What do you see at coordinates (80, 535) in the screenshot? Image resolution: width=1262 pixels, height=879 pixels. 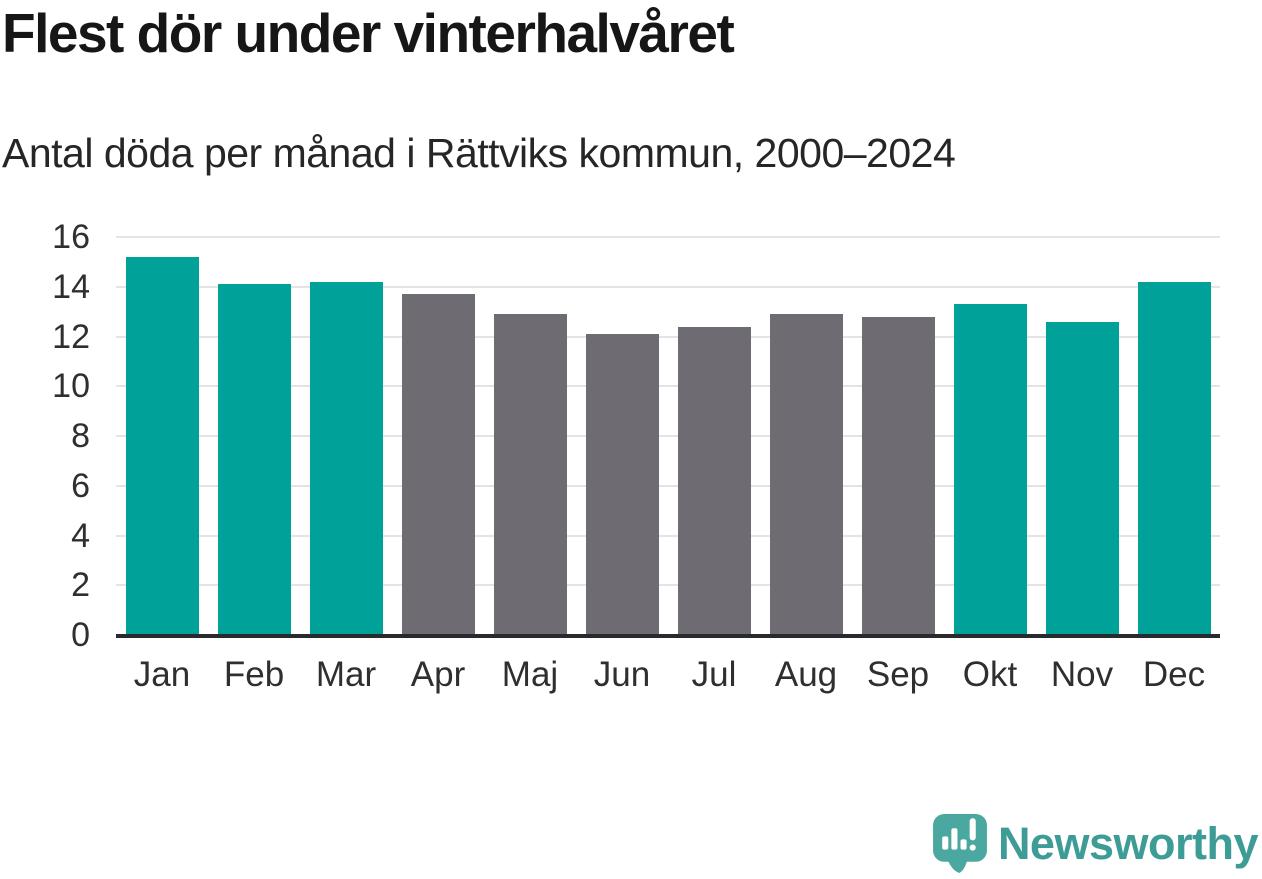 I see `y-tick-label: 4` at bounding box center [80, 535].